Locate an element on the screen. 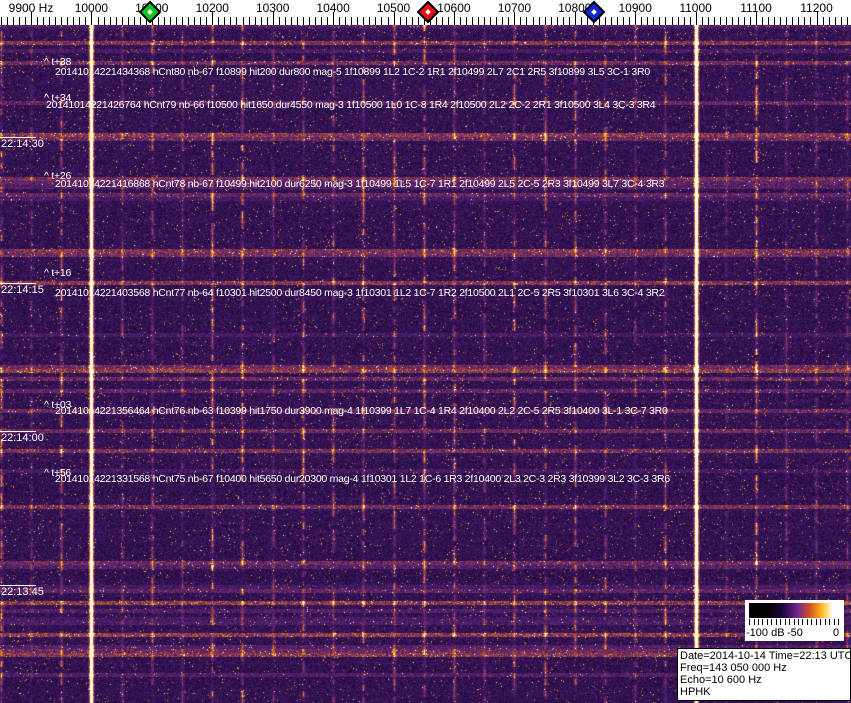 The image size is (851, 703). color-scale-legend: -100 dB -50 0 is located at coordinates (794, 620).